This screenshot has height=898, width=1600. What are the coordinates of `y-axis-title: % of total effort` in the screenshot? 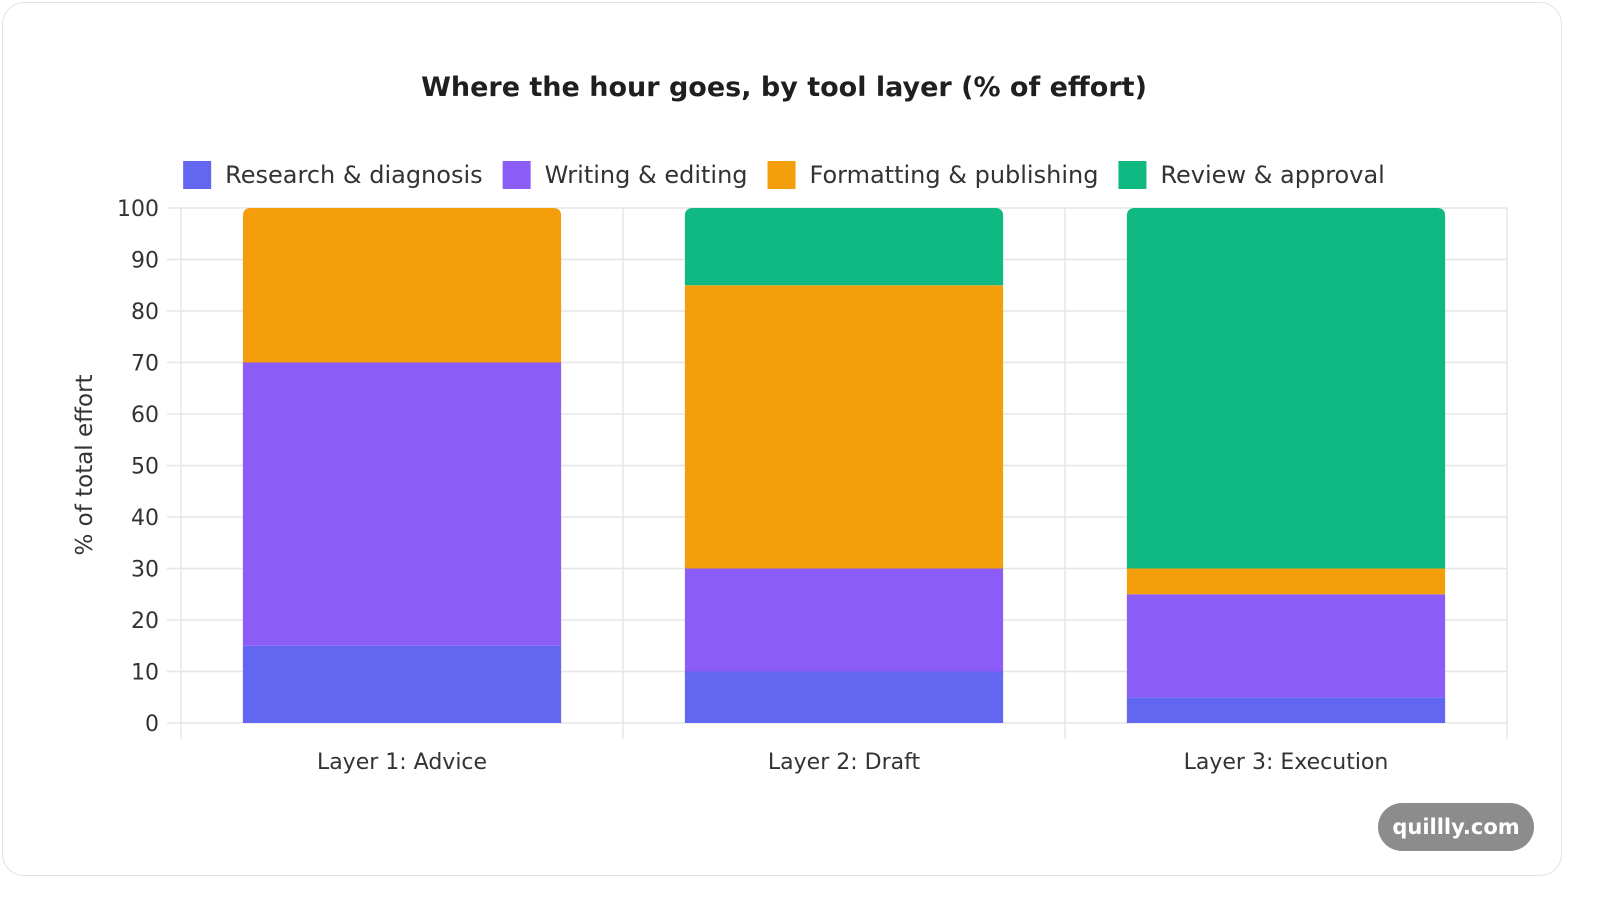 It's located at (85, 464).